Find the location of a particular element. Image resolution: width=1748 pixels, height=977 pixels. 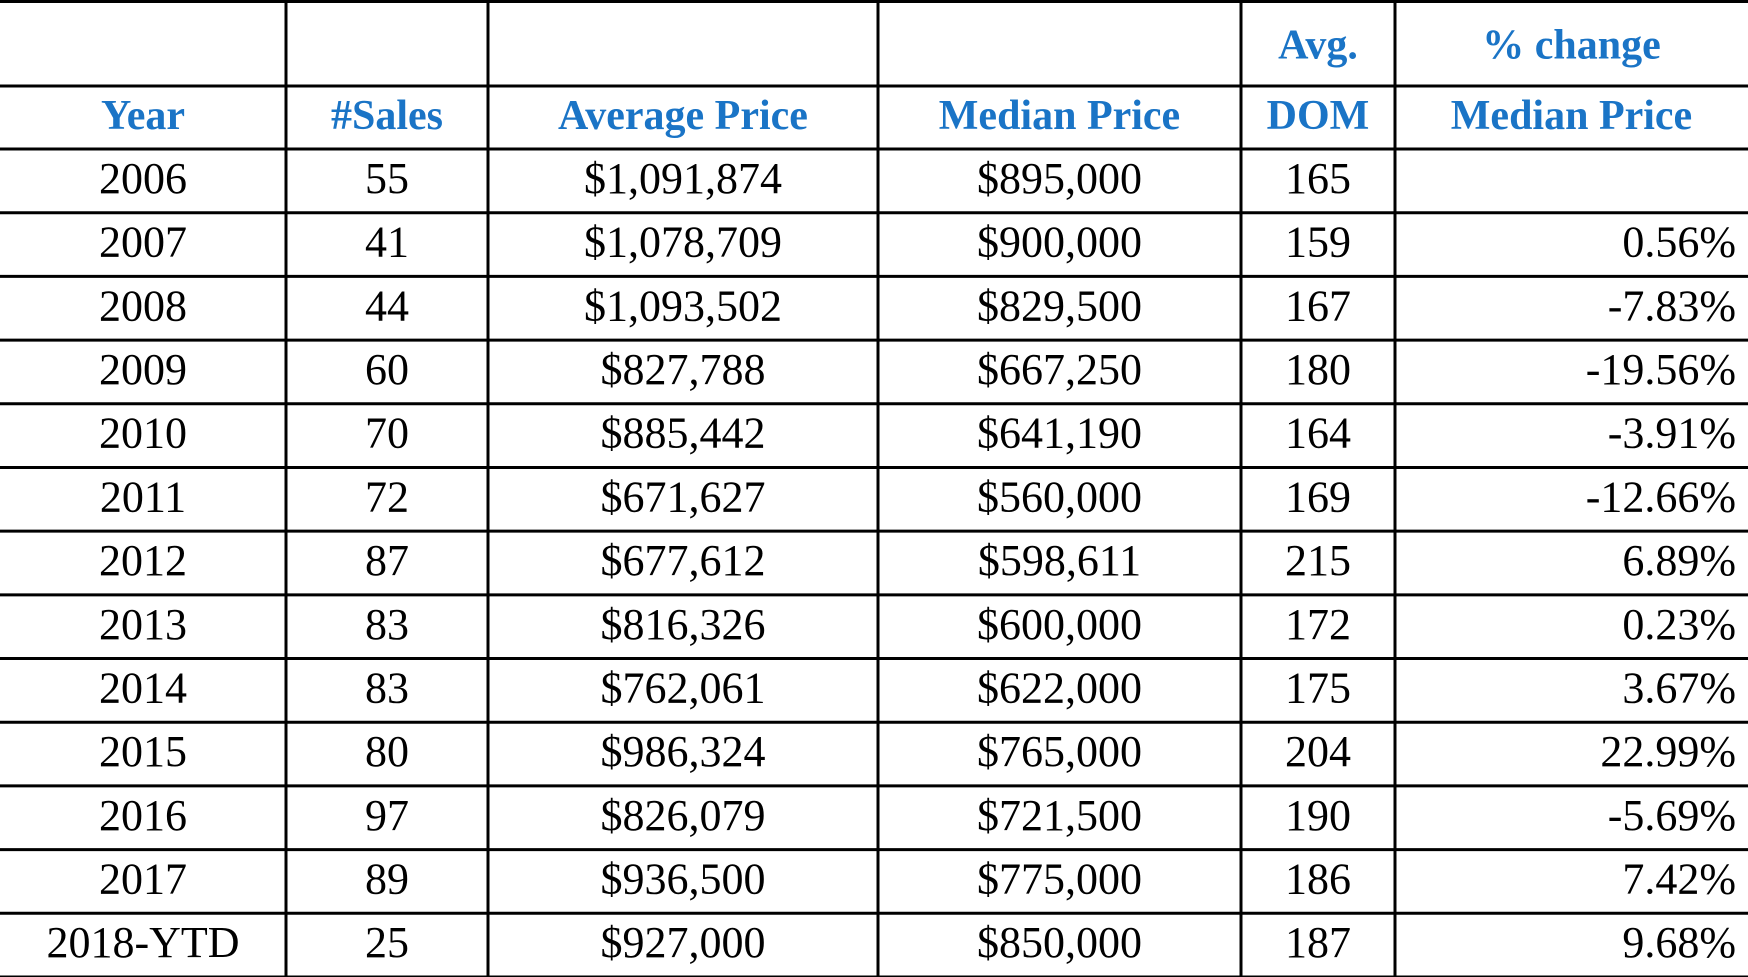

cell: 2010 is located at coordinates (143, 433).